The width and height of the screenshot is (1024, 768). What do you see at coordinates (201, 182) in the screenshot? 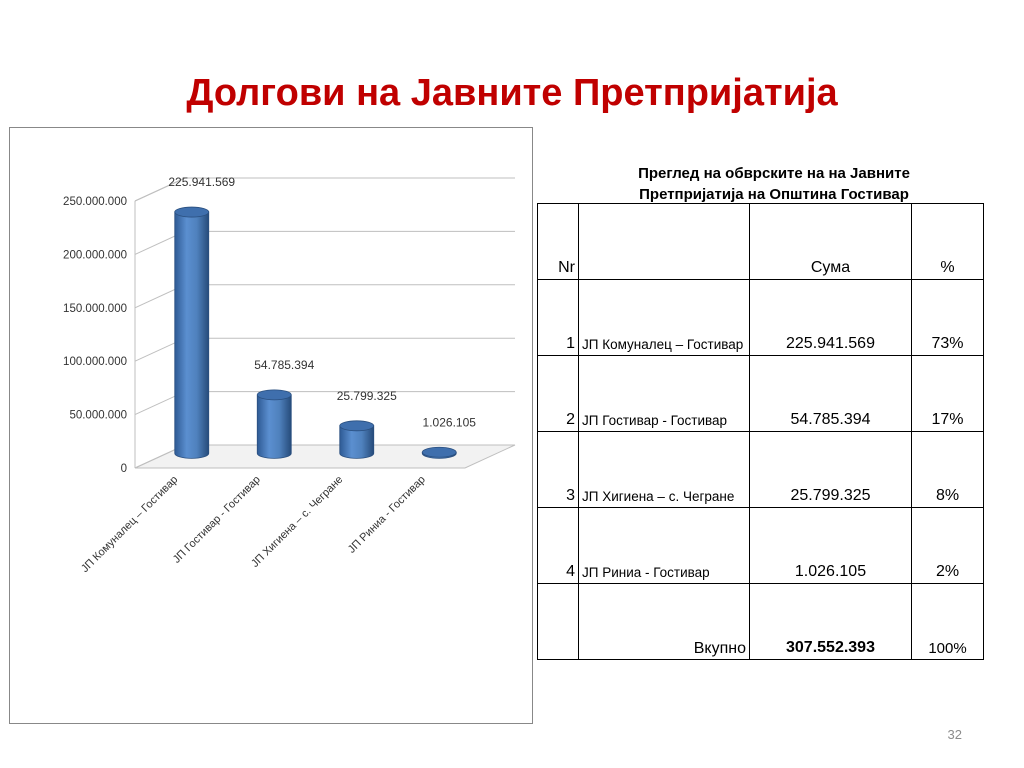
I see `data-label: 225.941.569` at bounding box center [201, 182].